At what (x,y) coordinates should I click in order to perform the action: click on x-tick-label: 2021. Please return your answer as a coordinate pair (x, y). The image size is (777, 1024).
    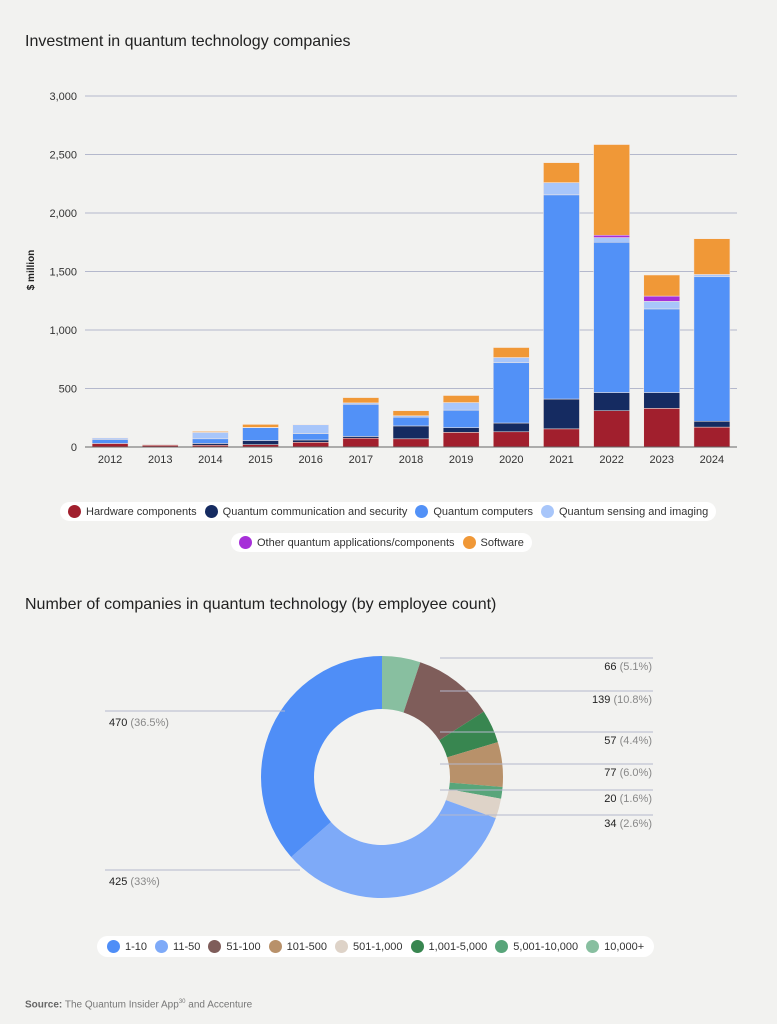
    Looking at the image, I should click on (561, 460).